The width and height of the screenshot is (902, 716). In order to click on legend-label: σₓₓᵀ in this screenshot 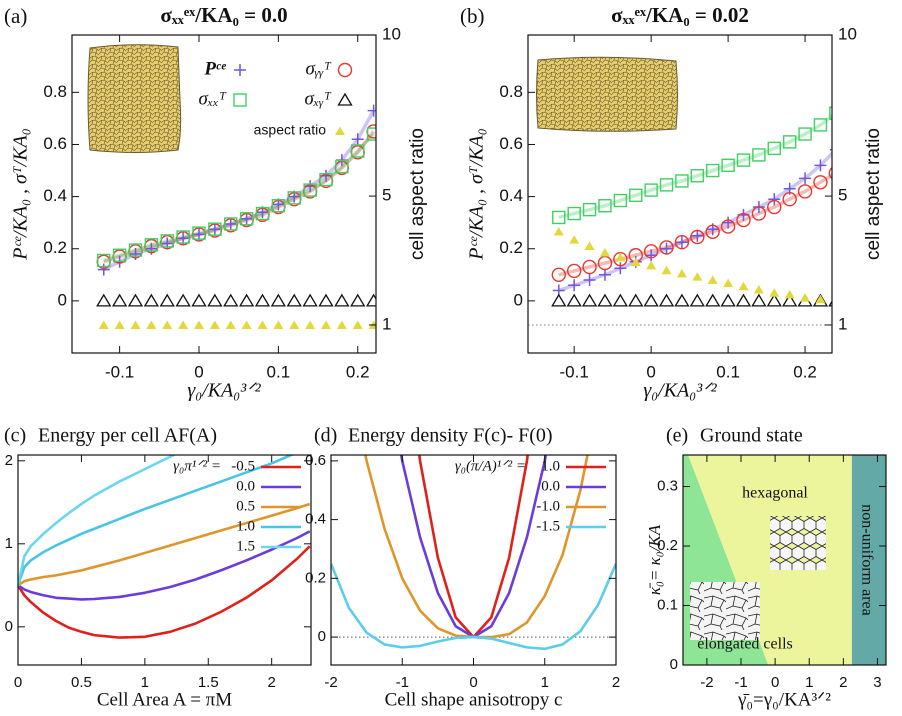, I will do `click(212, 98)`.